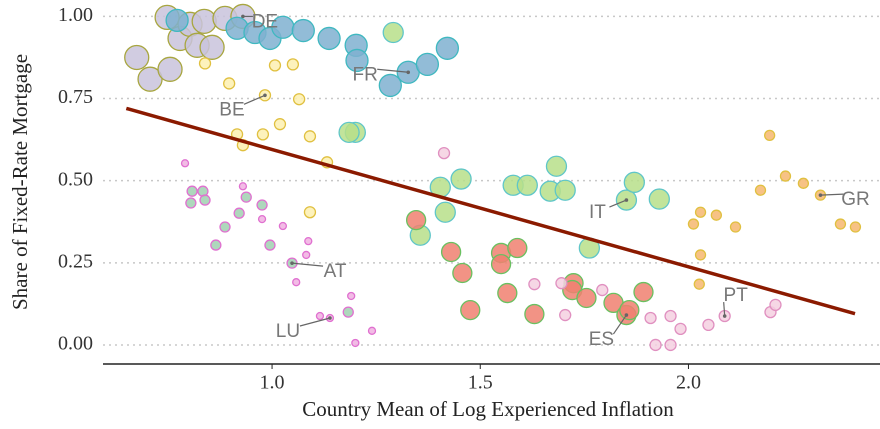 The image size is (880, 429). I want to click on annotation: GR, so click(855, 199).